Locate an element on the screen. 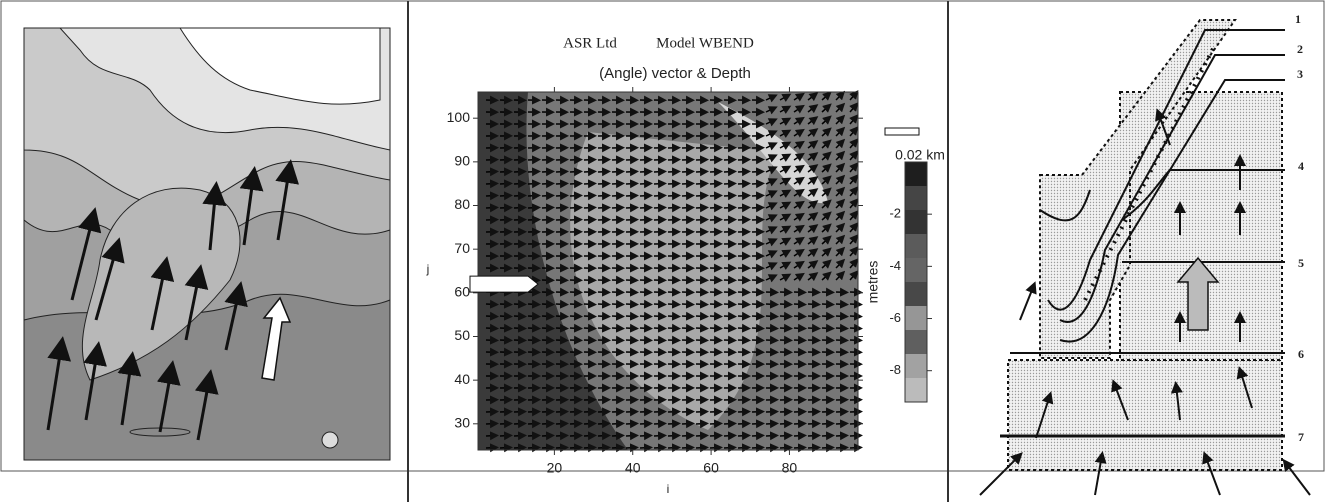 The image size is (1325, 502). line-label: 1 is located at coordinates (1298, 19).